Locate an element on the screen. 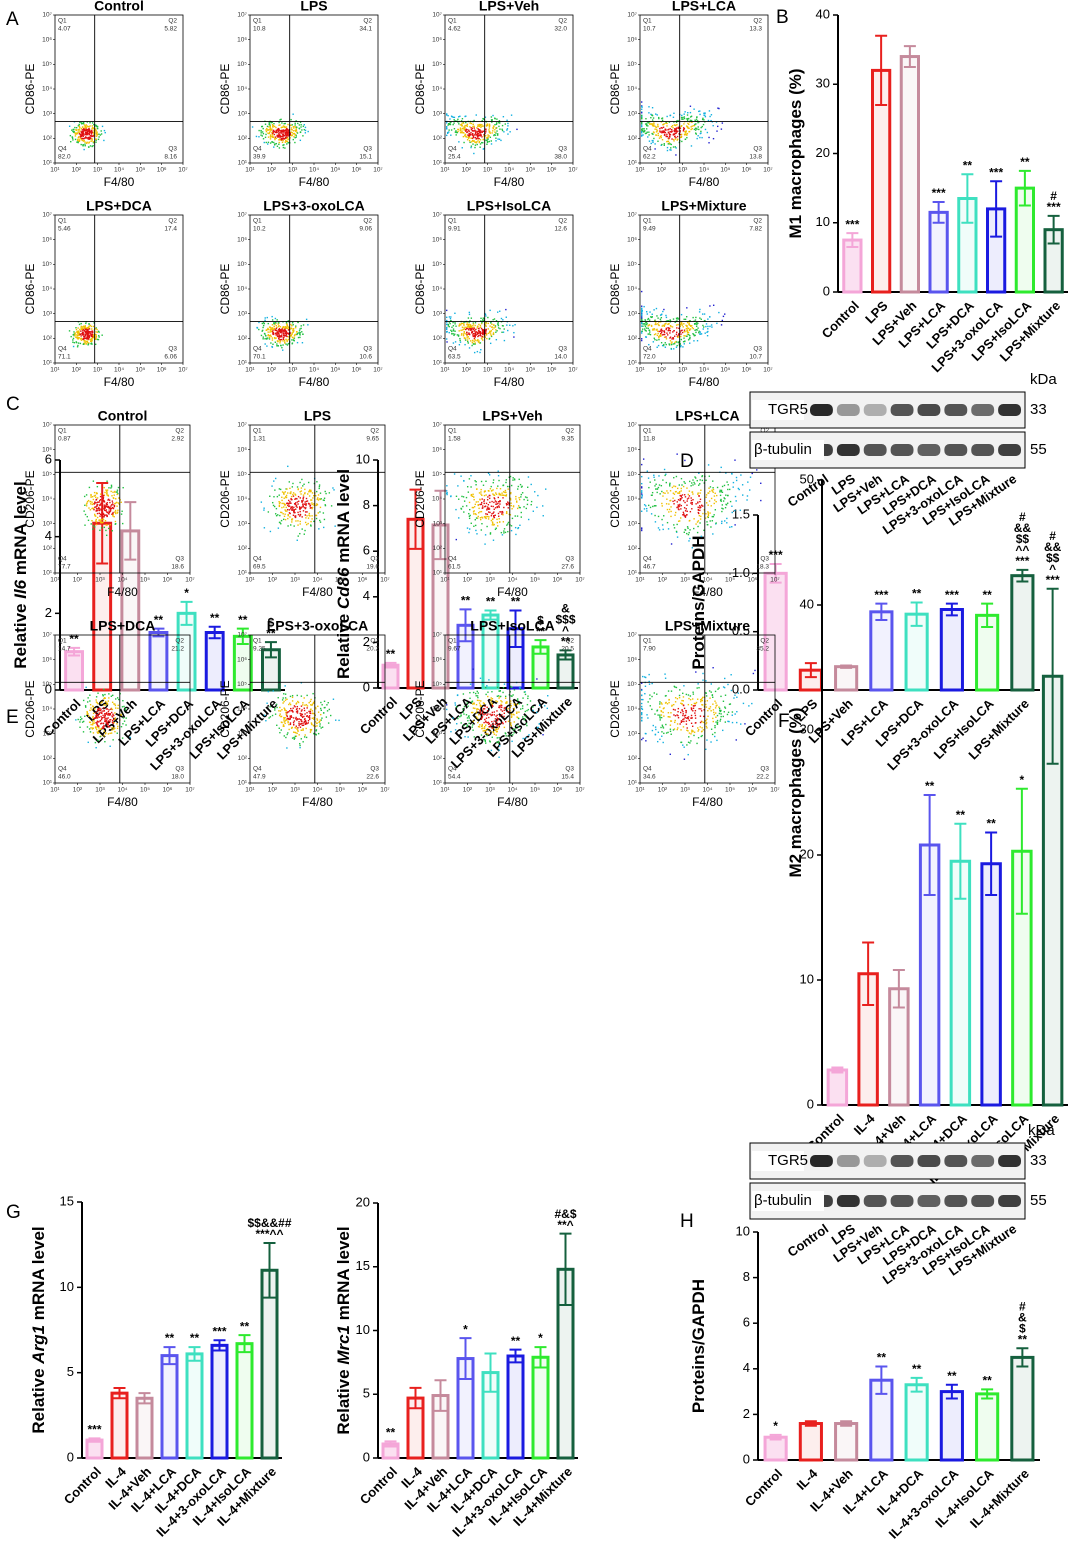 This screenshot has width=1080, height=1563. y-tick-label: 10⁷ is located at coordinates (47, 15).